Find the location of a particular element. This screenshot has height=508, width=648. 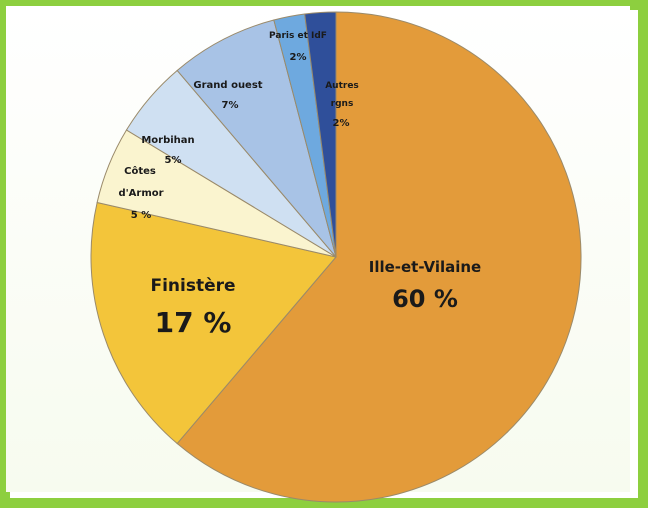

pie-slice-autres-r-gions is located at coordinates (320, 134).